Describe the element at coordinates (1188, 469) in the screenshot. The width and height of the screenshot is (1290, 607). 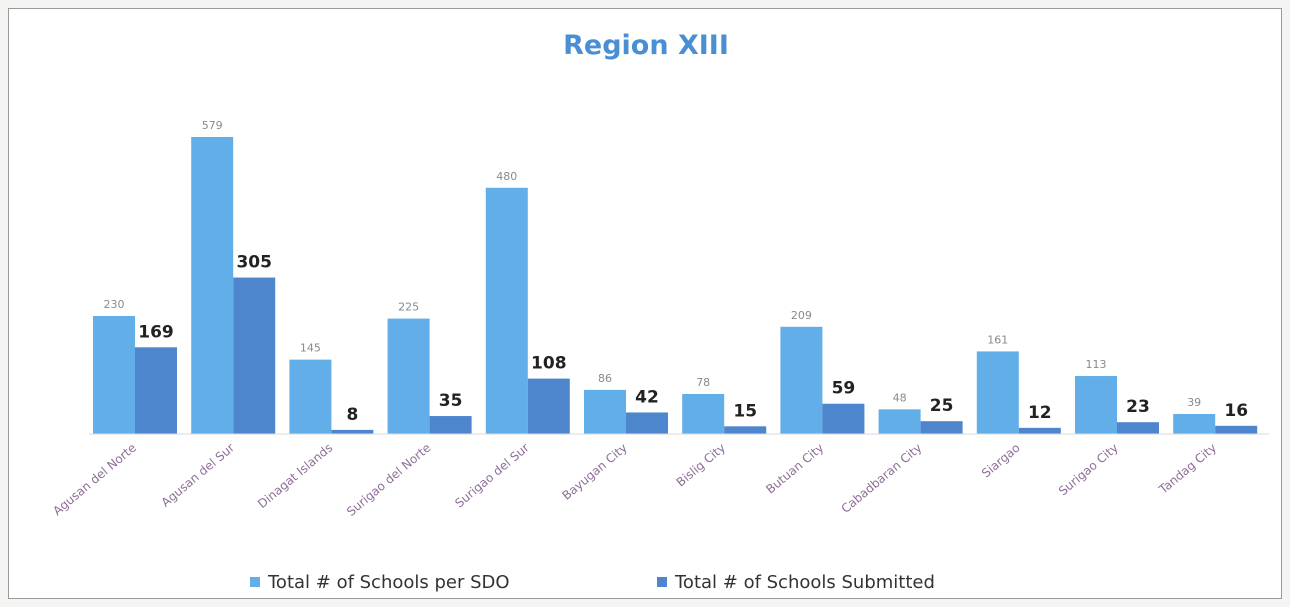
I see `category-label-tandag-city: Tandag City` at that location.